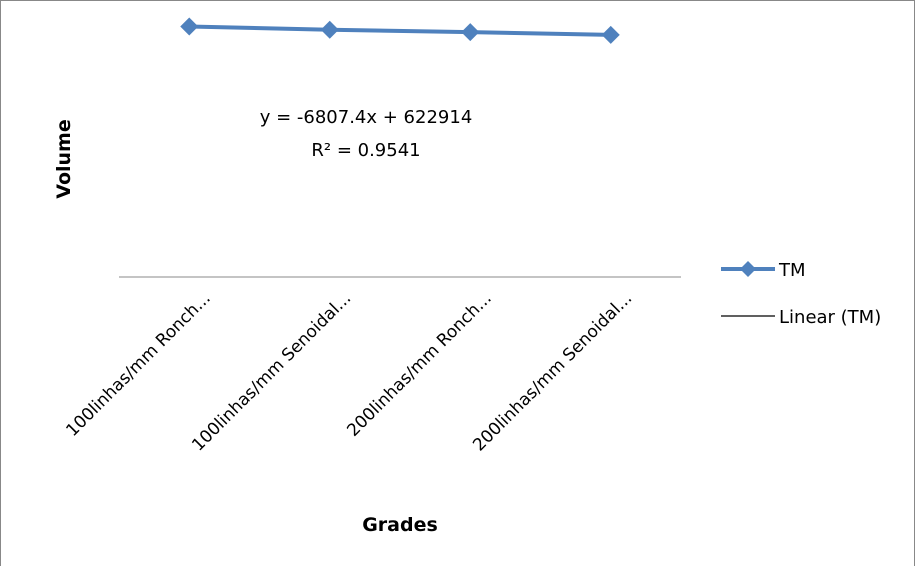  I want to click on legend-item-linear-tm: Linear (TM), so click(801, 317).